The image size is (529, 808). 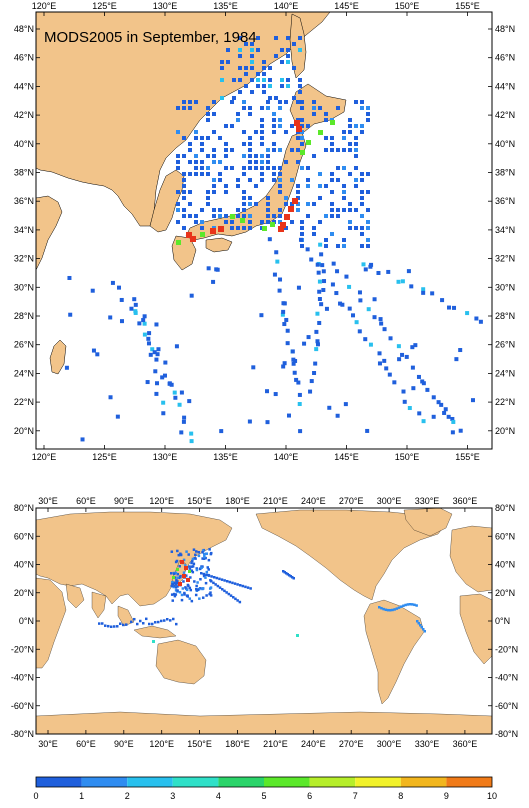 What do you see at coordinates (346, 457) in the screenshot?
I see `lon-tick-label: 145°E` at bounding box center [346, 457].